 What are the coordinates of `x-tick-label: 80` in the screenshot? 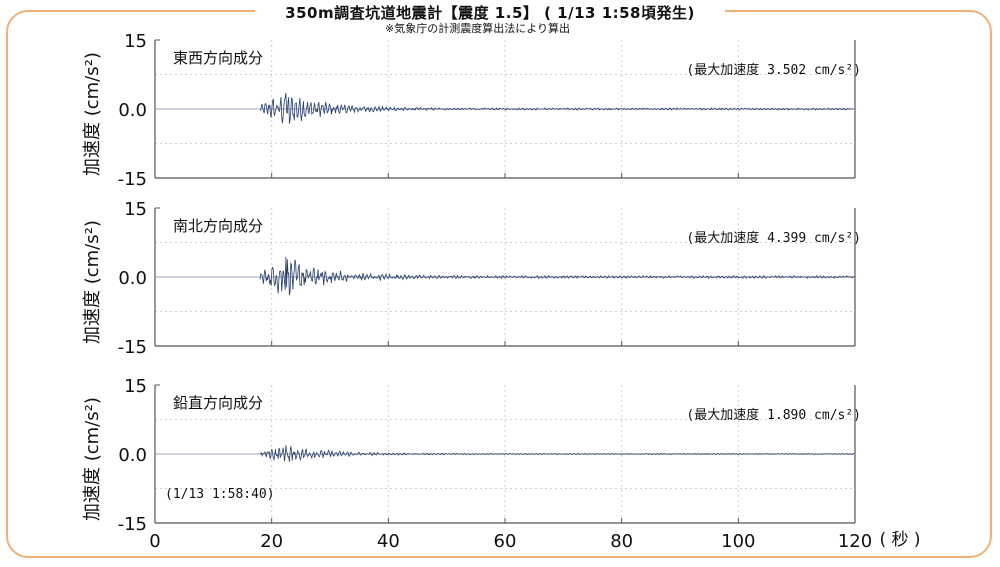 It's located at (621, 541).